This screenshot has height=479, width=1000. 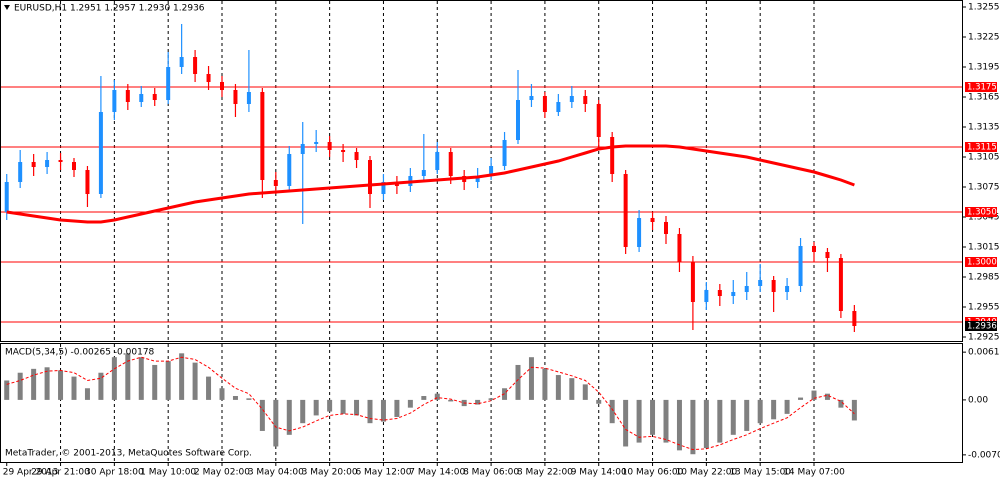 I want to click on y-tick-label: 1.3075, so click(x=984, y=188).